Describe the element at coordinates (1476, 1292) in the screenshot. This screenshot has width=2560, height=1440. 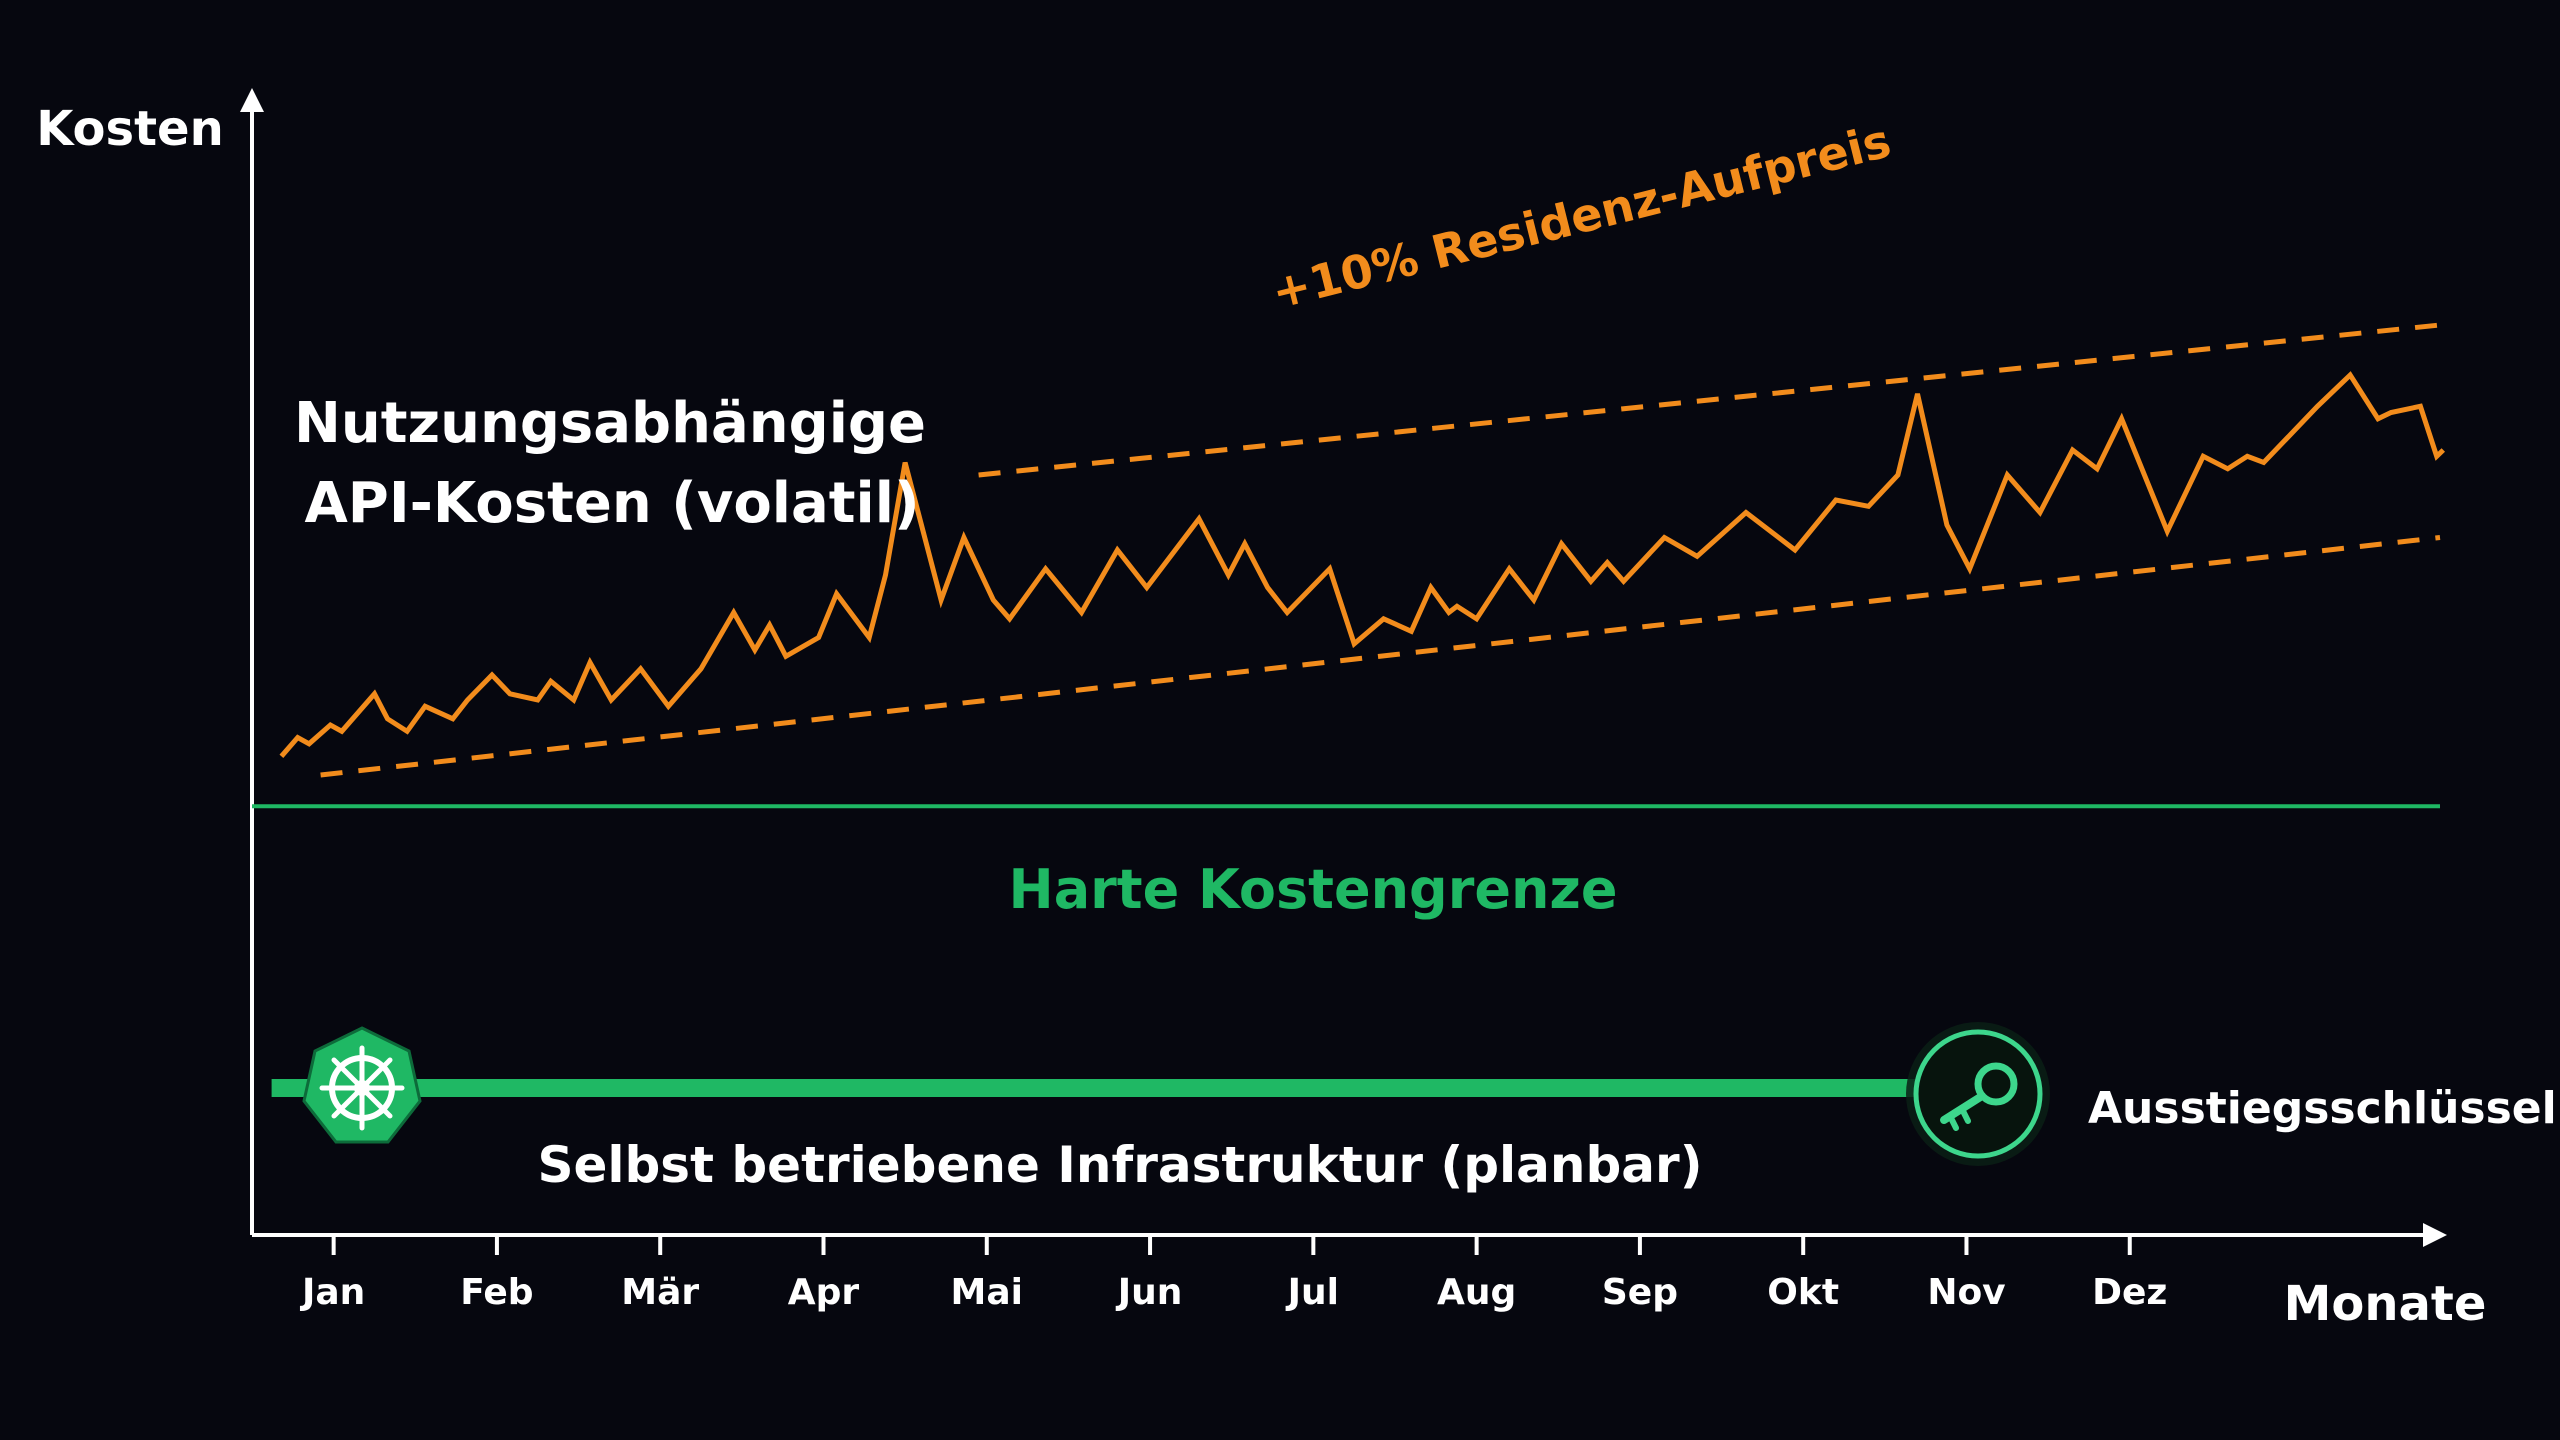
I see `x-tick-label: Aug` at that location.